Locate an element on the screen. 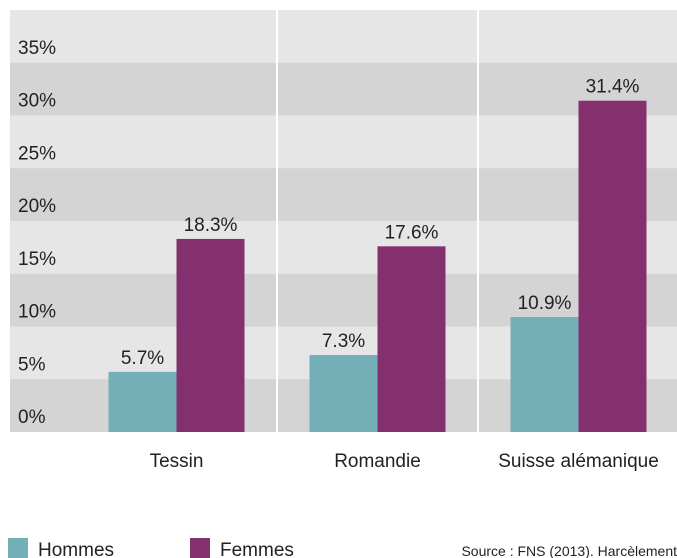  x-tick-label: Romandie is located at coordinates (377, 461).